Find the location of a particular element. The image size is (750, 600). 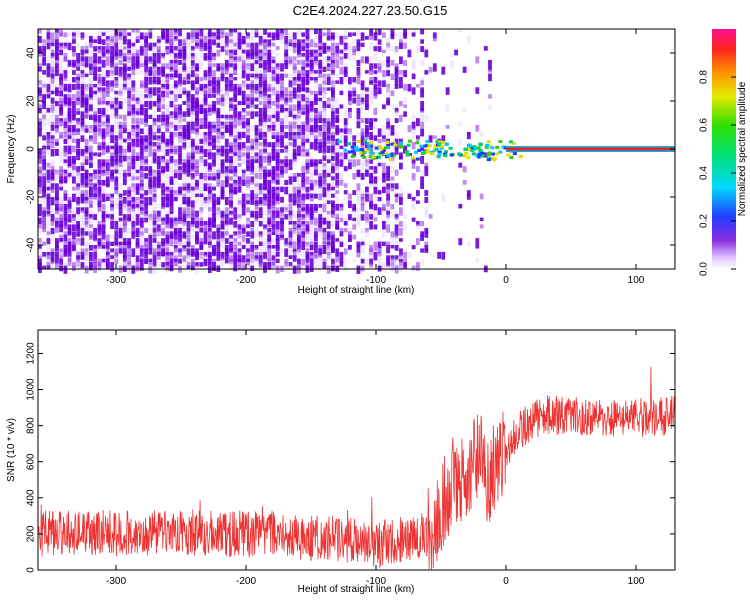

spectrogram-x-label: Height of straight line (km) is located at coordinates (356, 290).